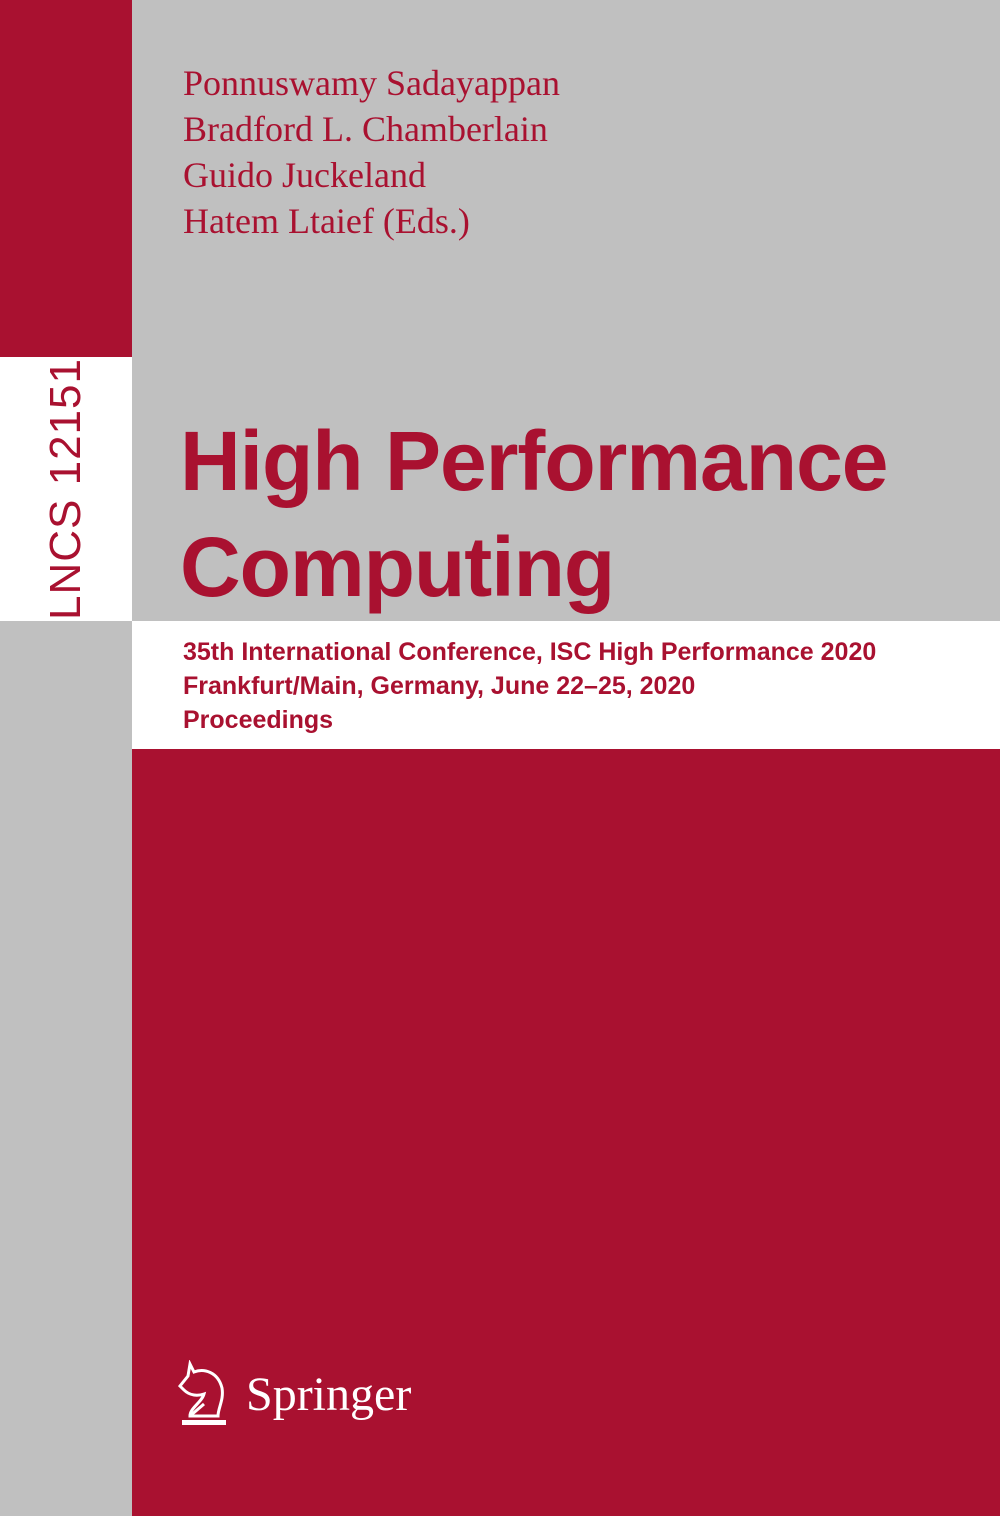 The width and height of the screenshot is (1000, 1516). Describe the element at coordinates (371, 83) in the screenshot. I see `editor: Ponnuswamy Sadayappan` at that location.